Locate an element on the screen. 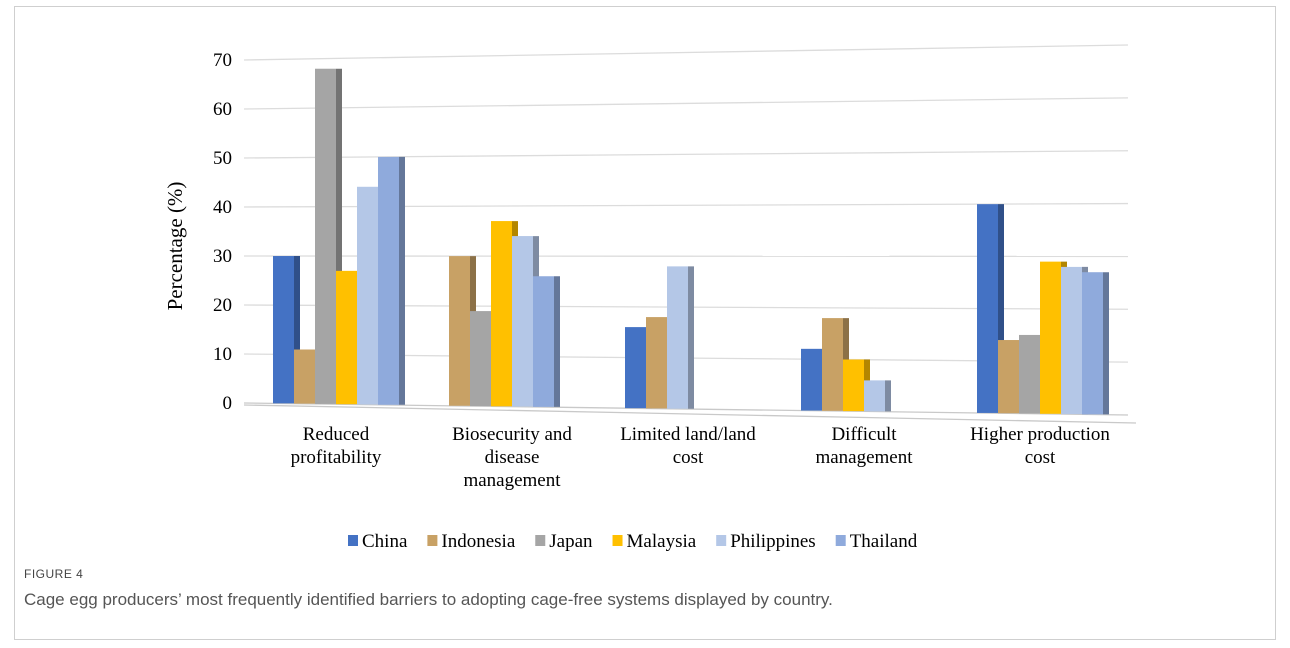 The width and height of the screenshot is (1290, 648). y-axis-label: Percentage (%) is located at coordinates (175, 246).